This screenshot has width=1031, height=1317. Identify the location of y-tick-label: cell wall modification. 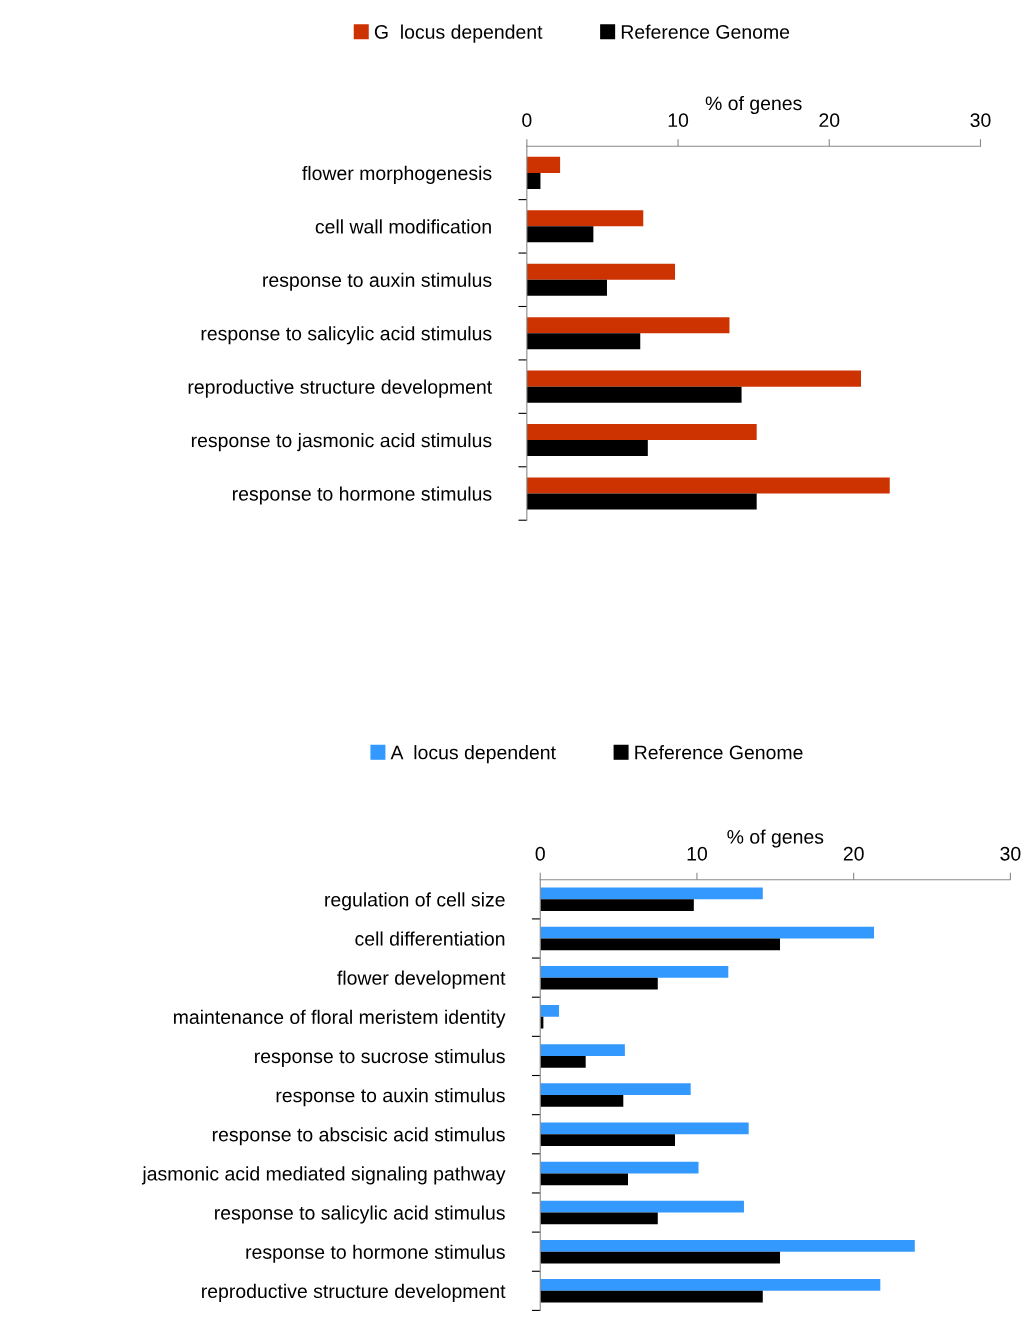
(403, 226).